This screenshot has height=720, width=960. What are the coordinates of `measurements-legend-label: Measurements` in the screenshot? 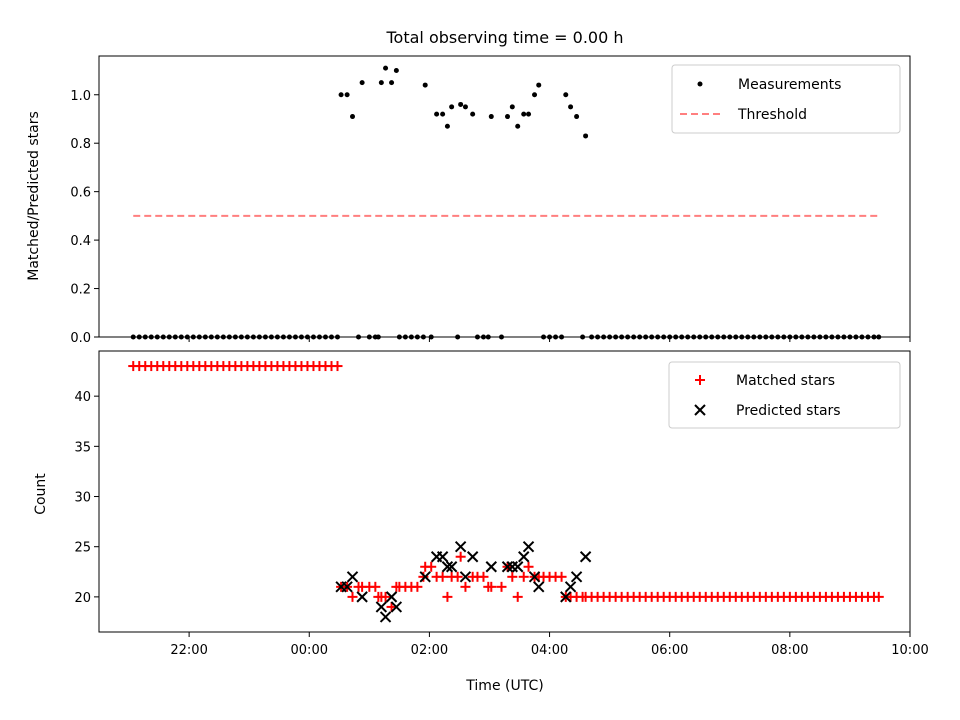 It's located at (789, 85).